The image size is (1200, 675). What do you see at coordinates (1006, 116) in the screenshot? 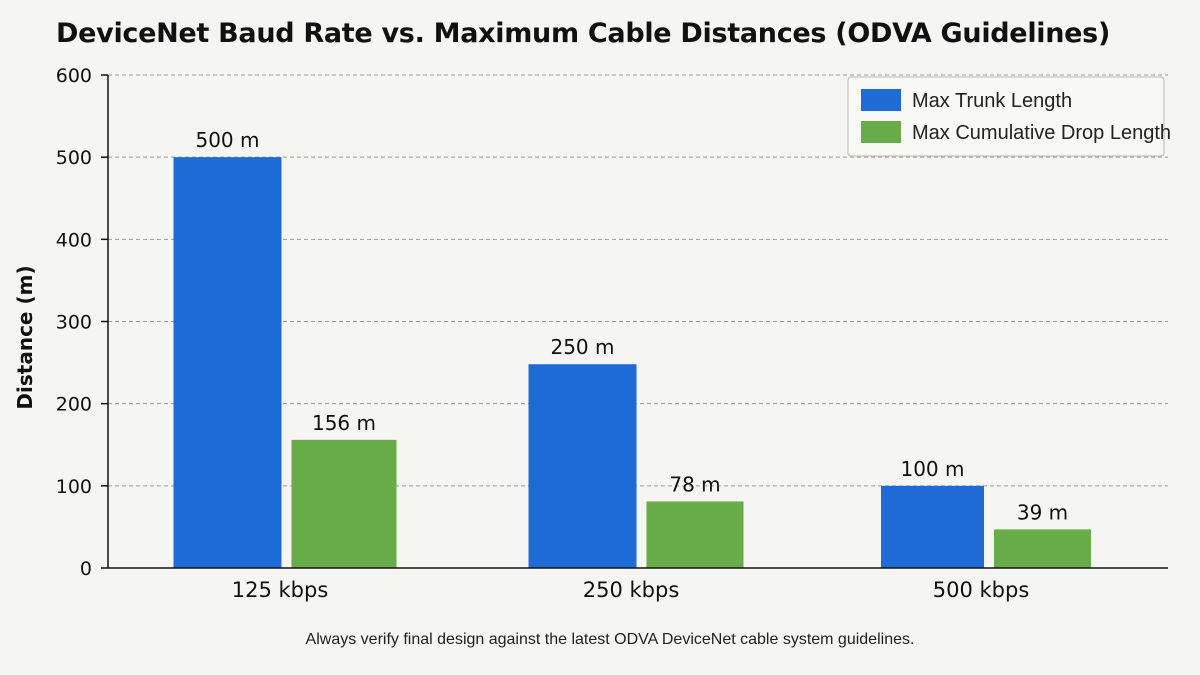
I see `legend-box` at bounding box center [1006, 116].